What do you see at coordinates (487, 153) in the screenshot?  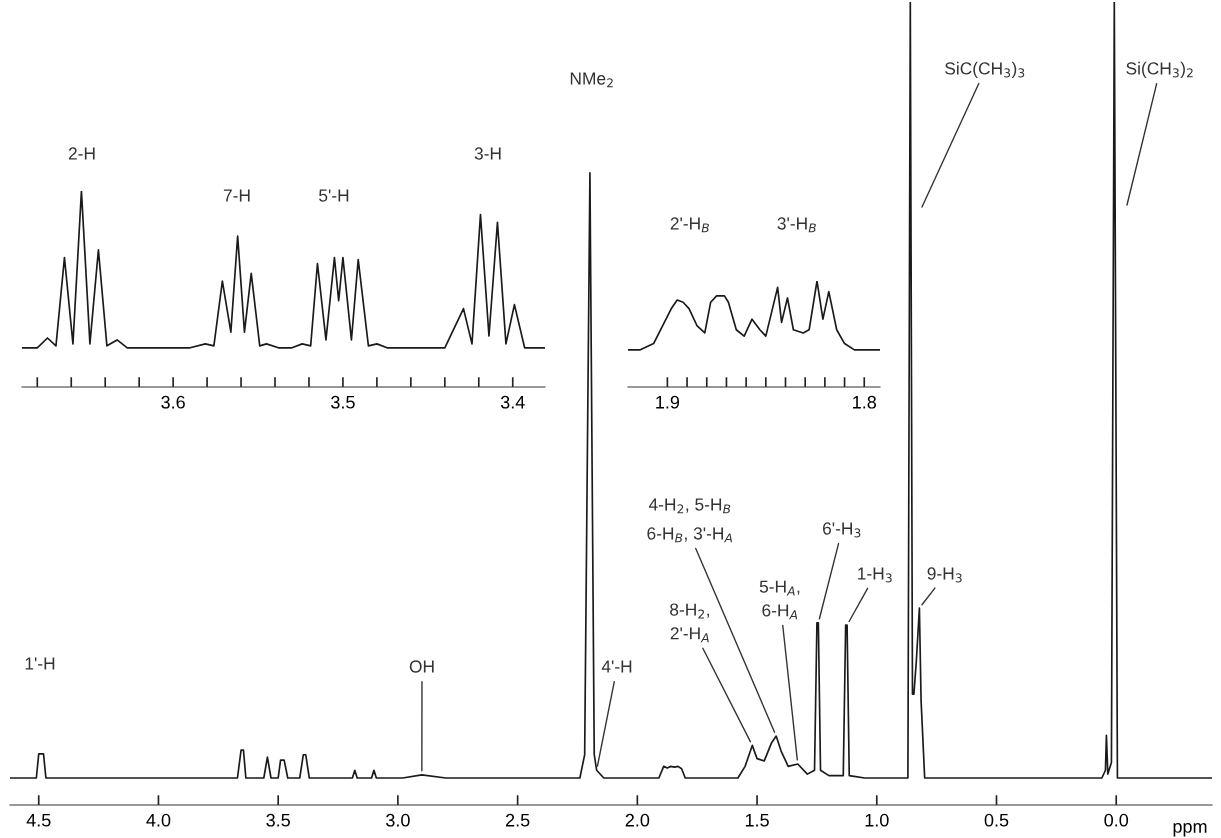 I see `annotation: 3-H` at bounding box center [487, 153].